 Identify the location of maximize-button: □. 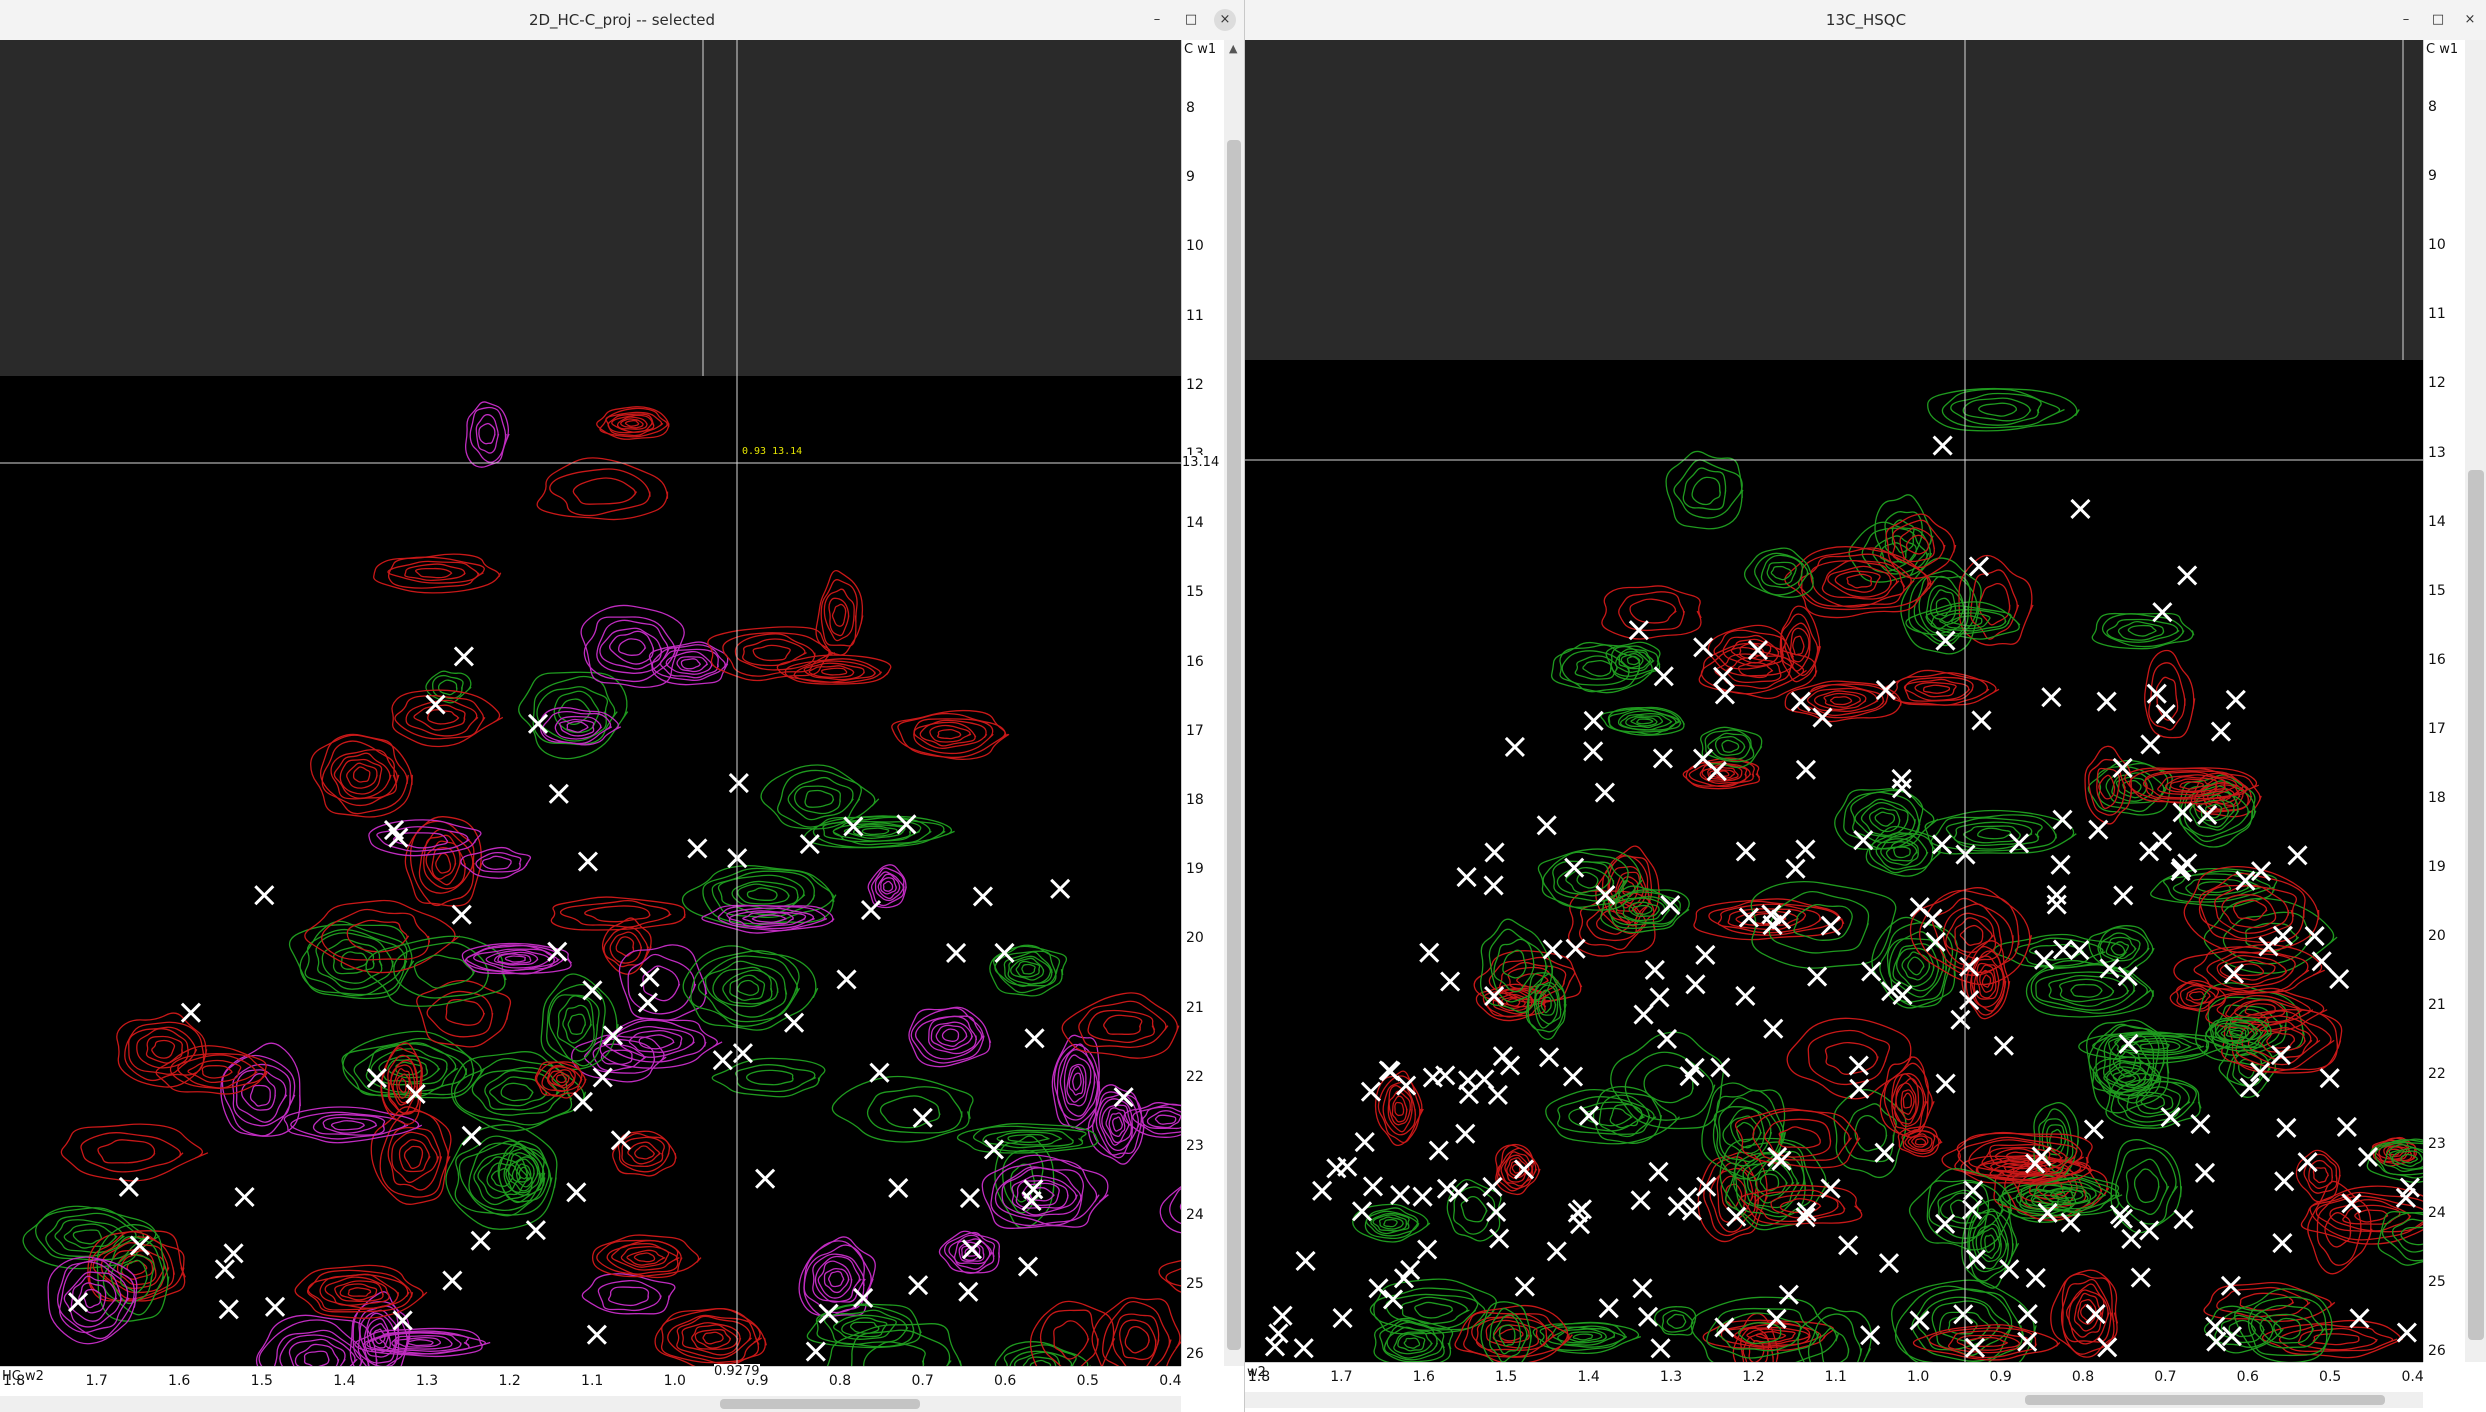
(2438, 19).